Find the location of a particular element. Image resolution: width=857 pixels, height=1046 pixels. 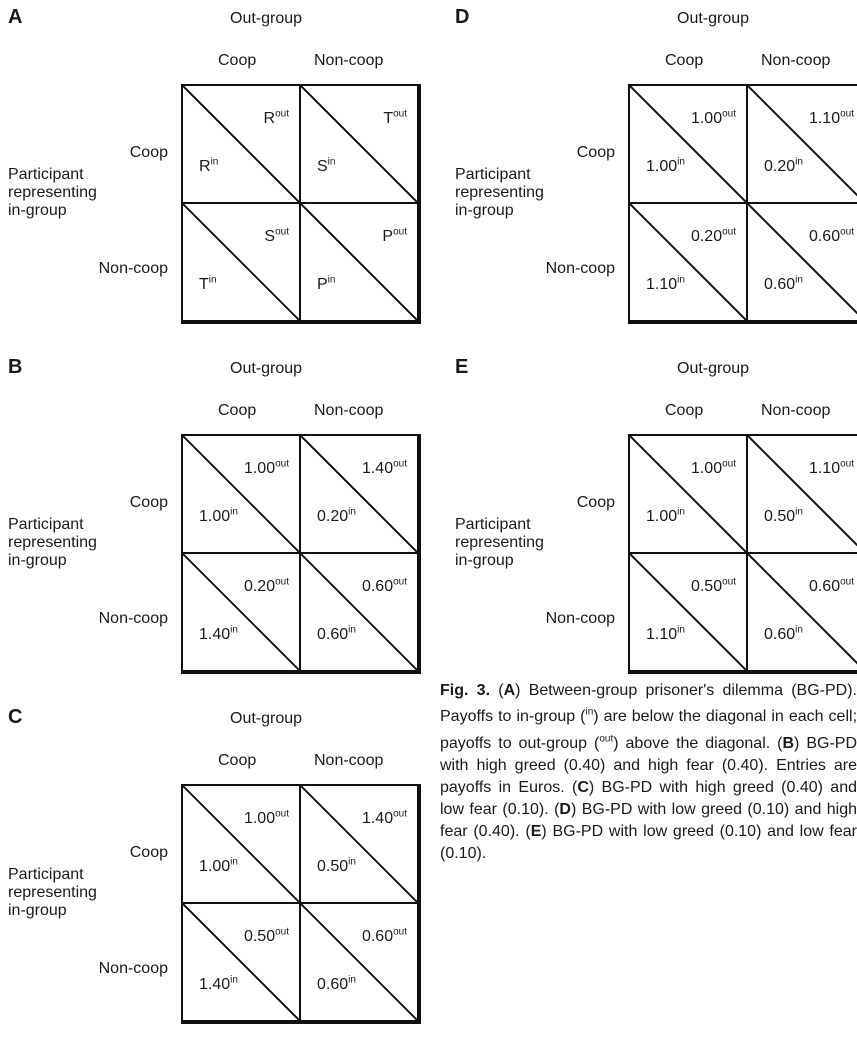

out-group-payoff: 1.10out is located at coordinates (831, 118).